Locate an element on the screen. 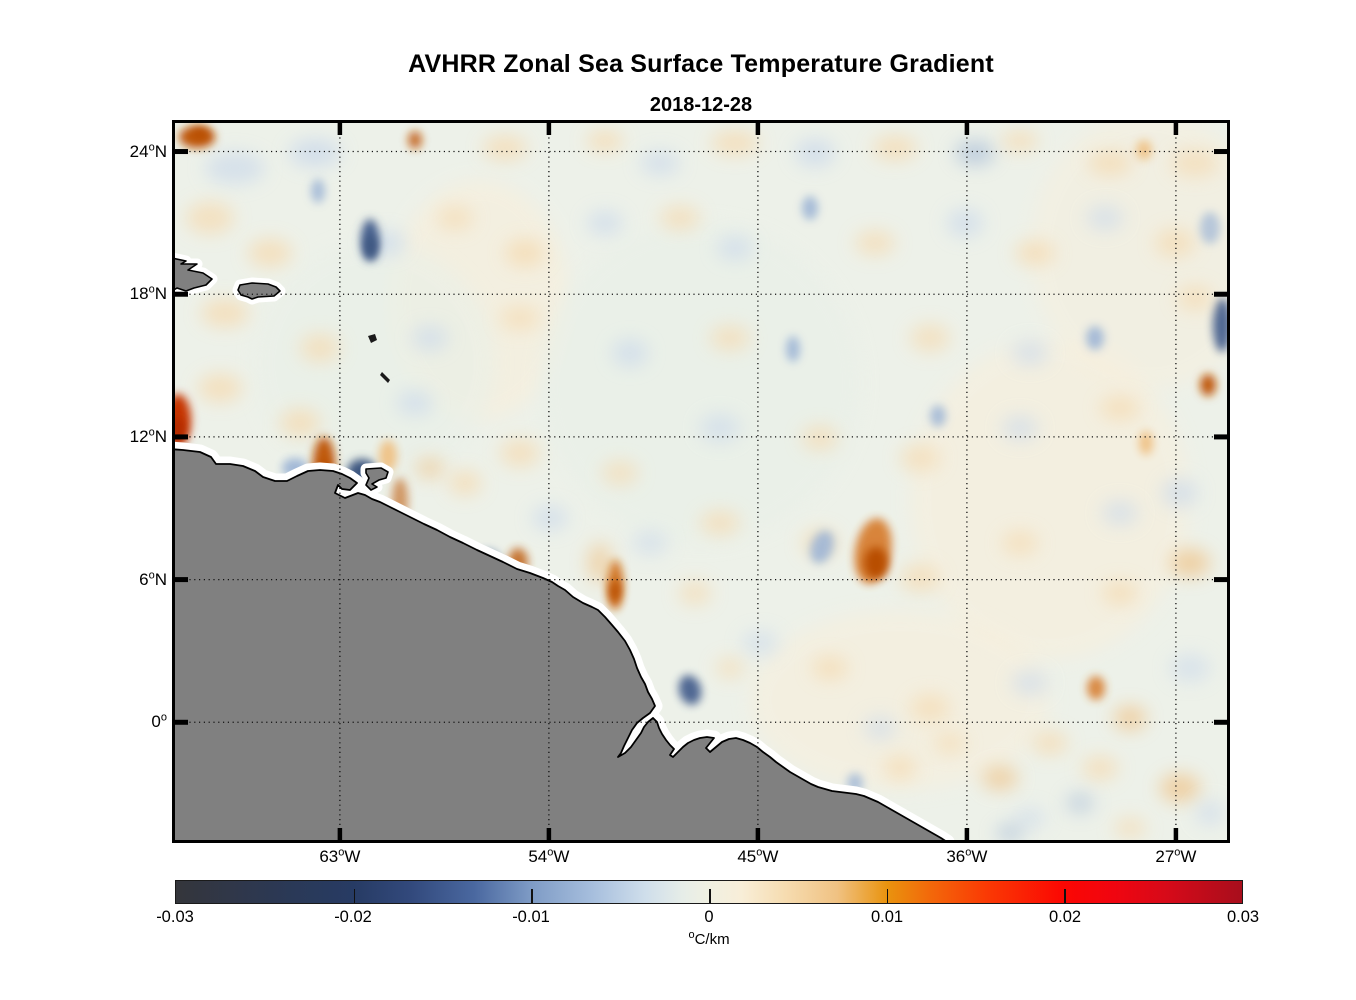 This screenshot has width=1356, height=1000. y-tick-text: 6oN is located at coordinates (153, 578).